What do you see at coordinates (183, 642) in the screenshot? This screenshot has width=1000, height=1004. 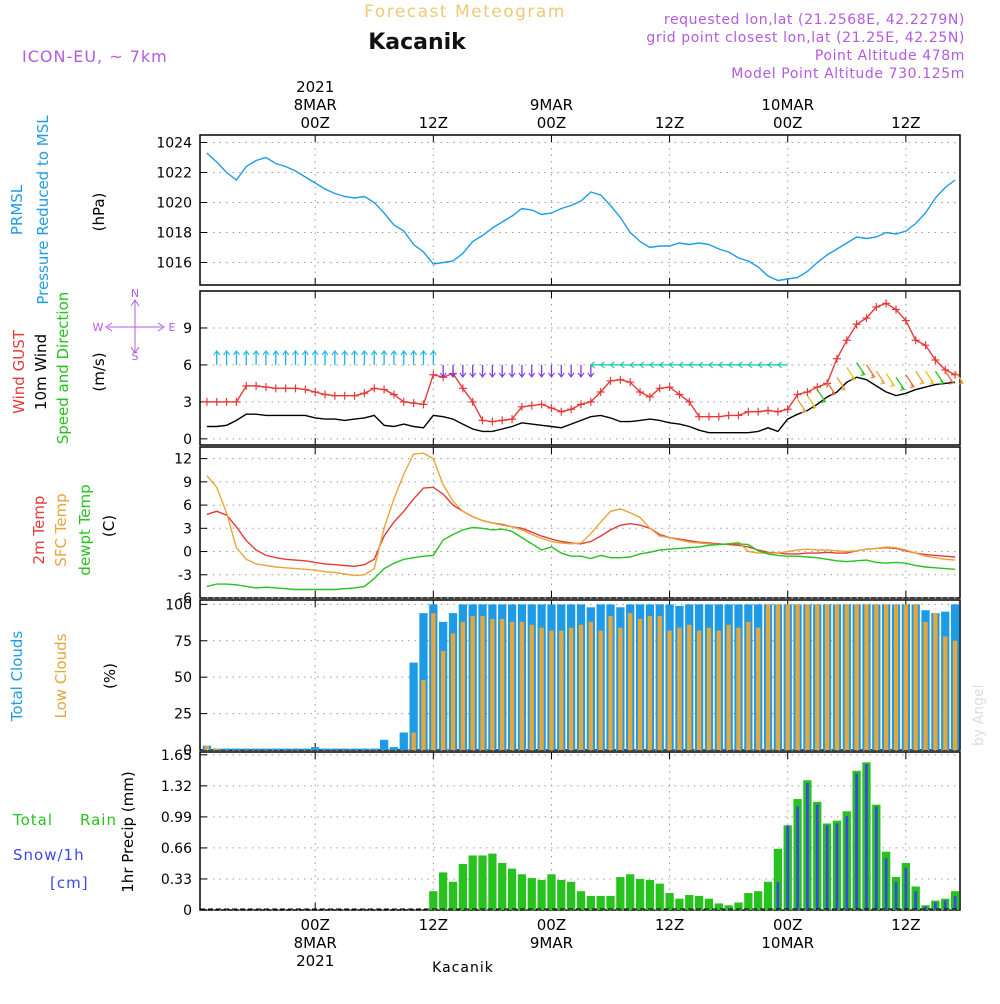 I see `clouds-ytick-label: 75` at bounding box center [183, 642].